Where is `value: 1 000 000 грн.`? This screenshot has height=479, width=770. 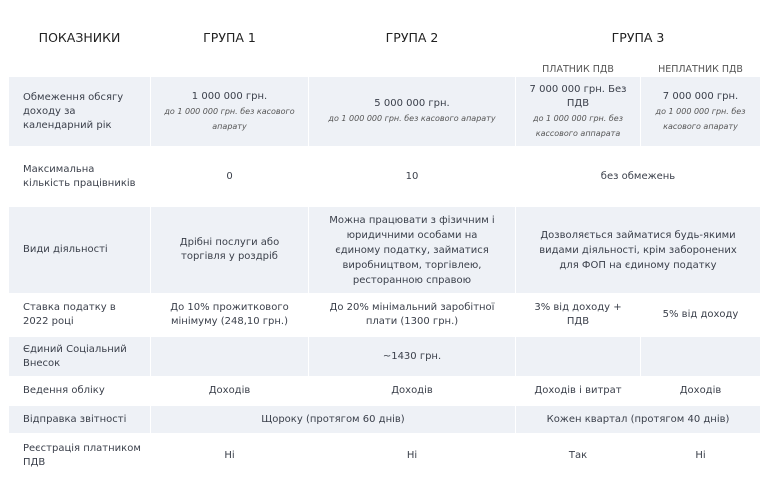 value: 1 000 000 грн. is located at coordinates (229, 96).